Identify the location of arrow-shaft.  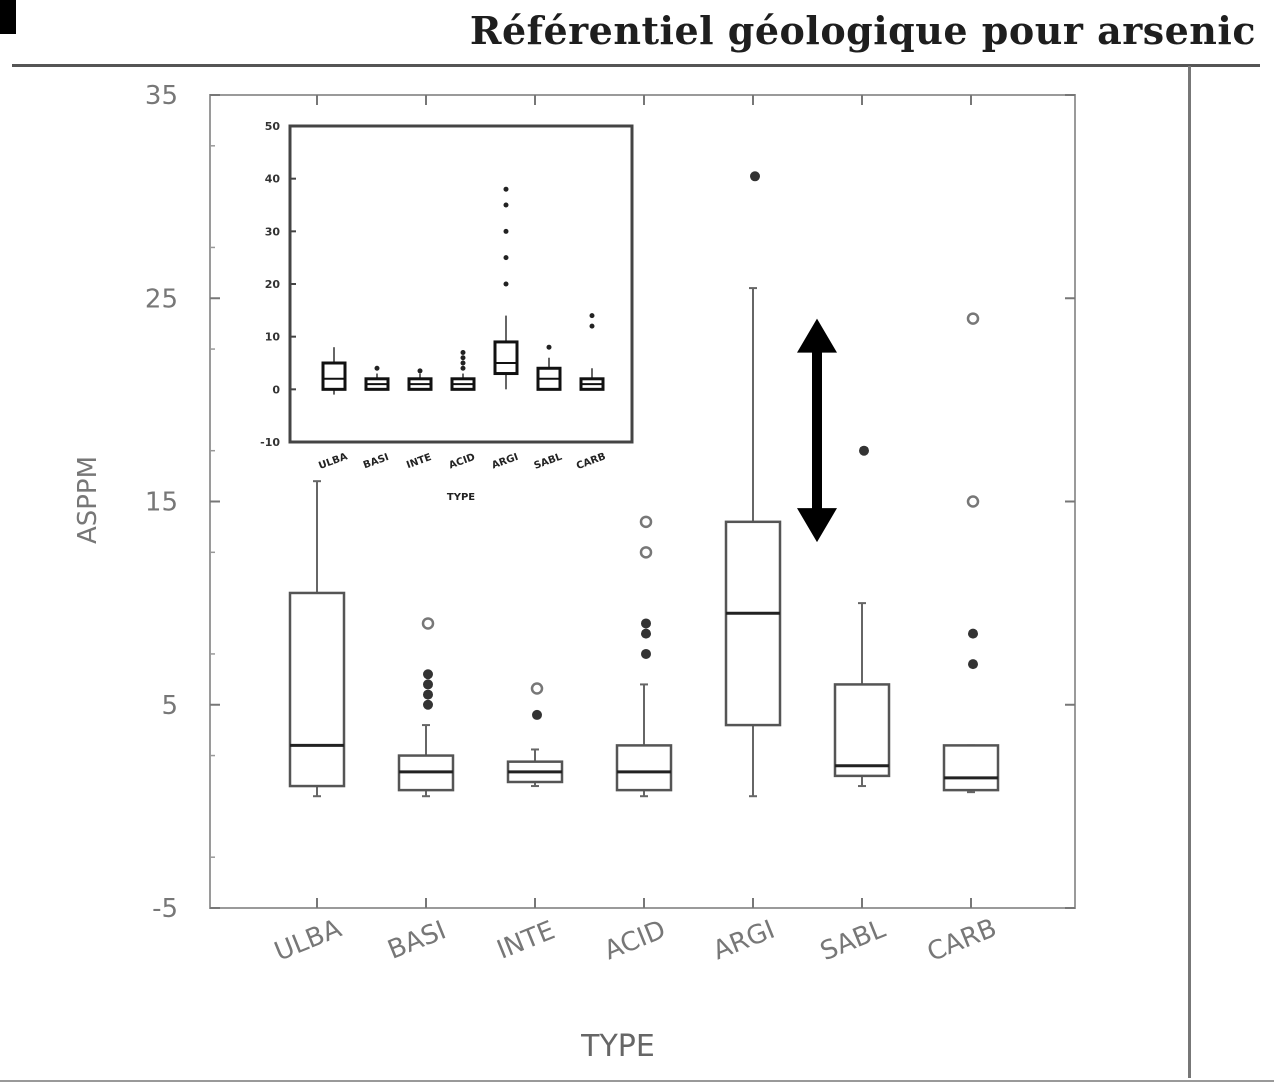
(817, 430).